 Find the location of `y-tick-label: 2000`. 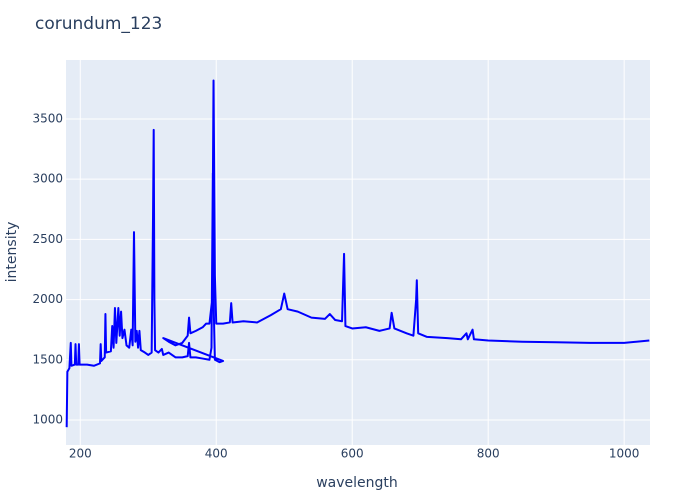

y-tick-label: 2000 is located at coordinates (47, 299).